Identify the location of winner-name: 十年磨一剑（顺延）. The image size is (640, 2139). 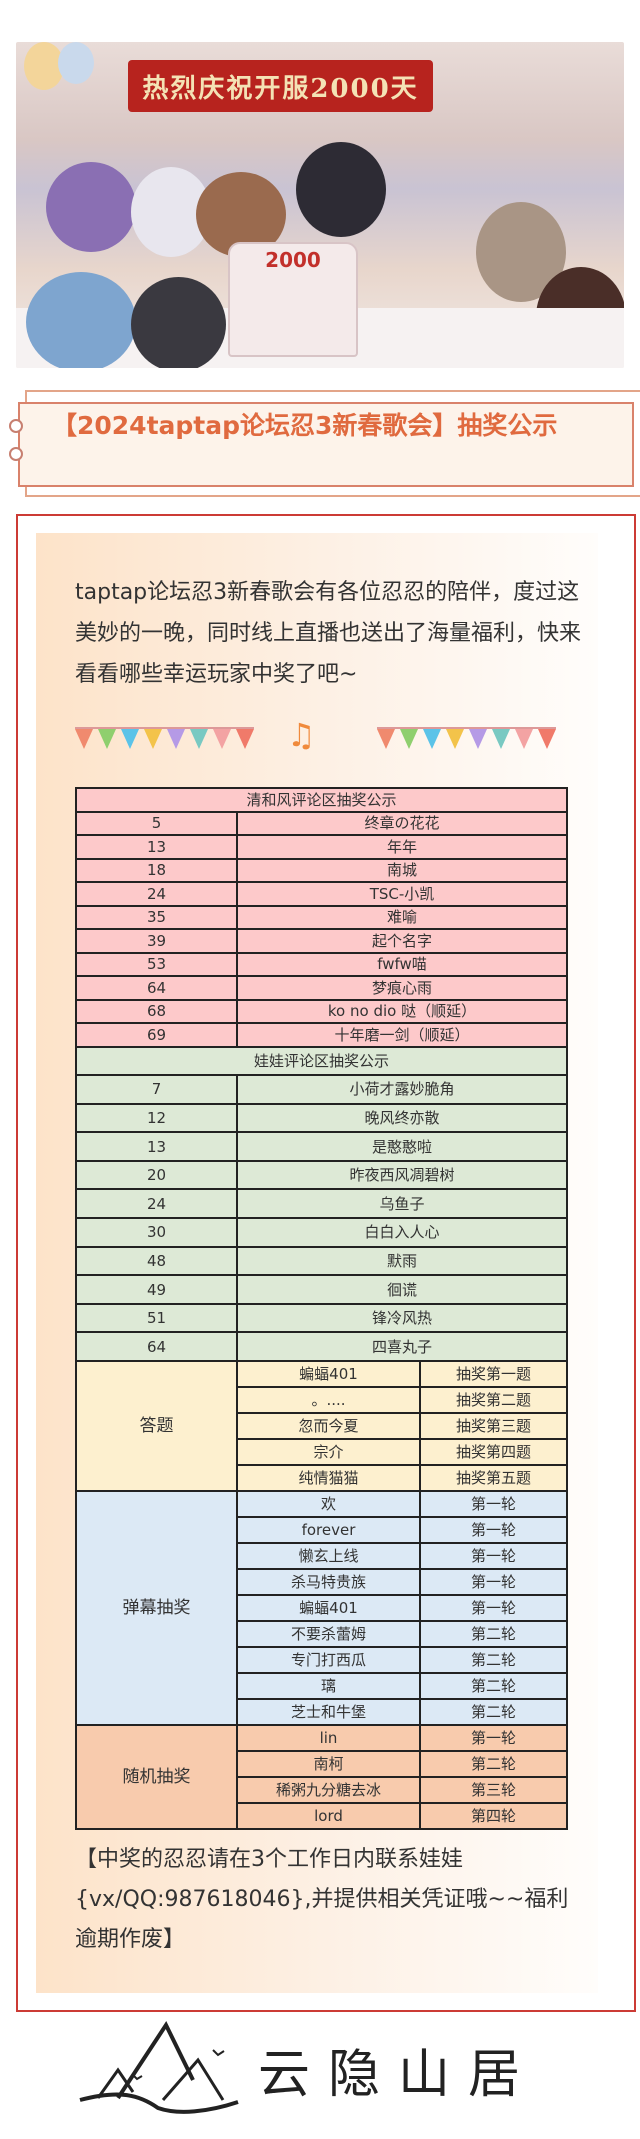
(402, 1035).